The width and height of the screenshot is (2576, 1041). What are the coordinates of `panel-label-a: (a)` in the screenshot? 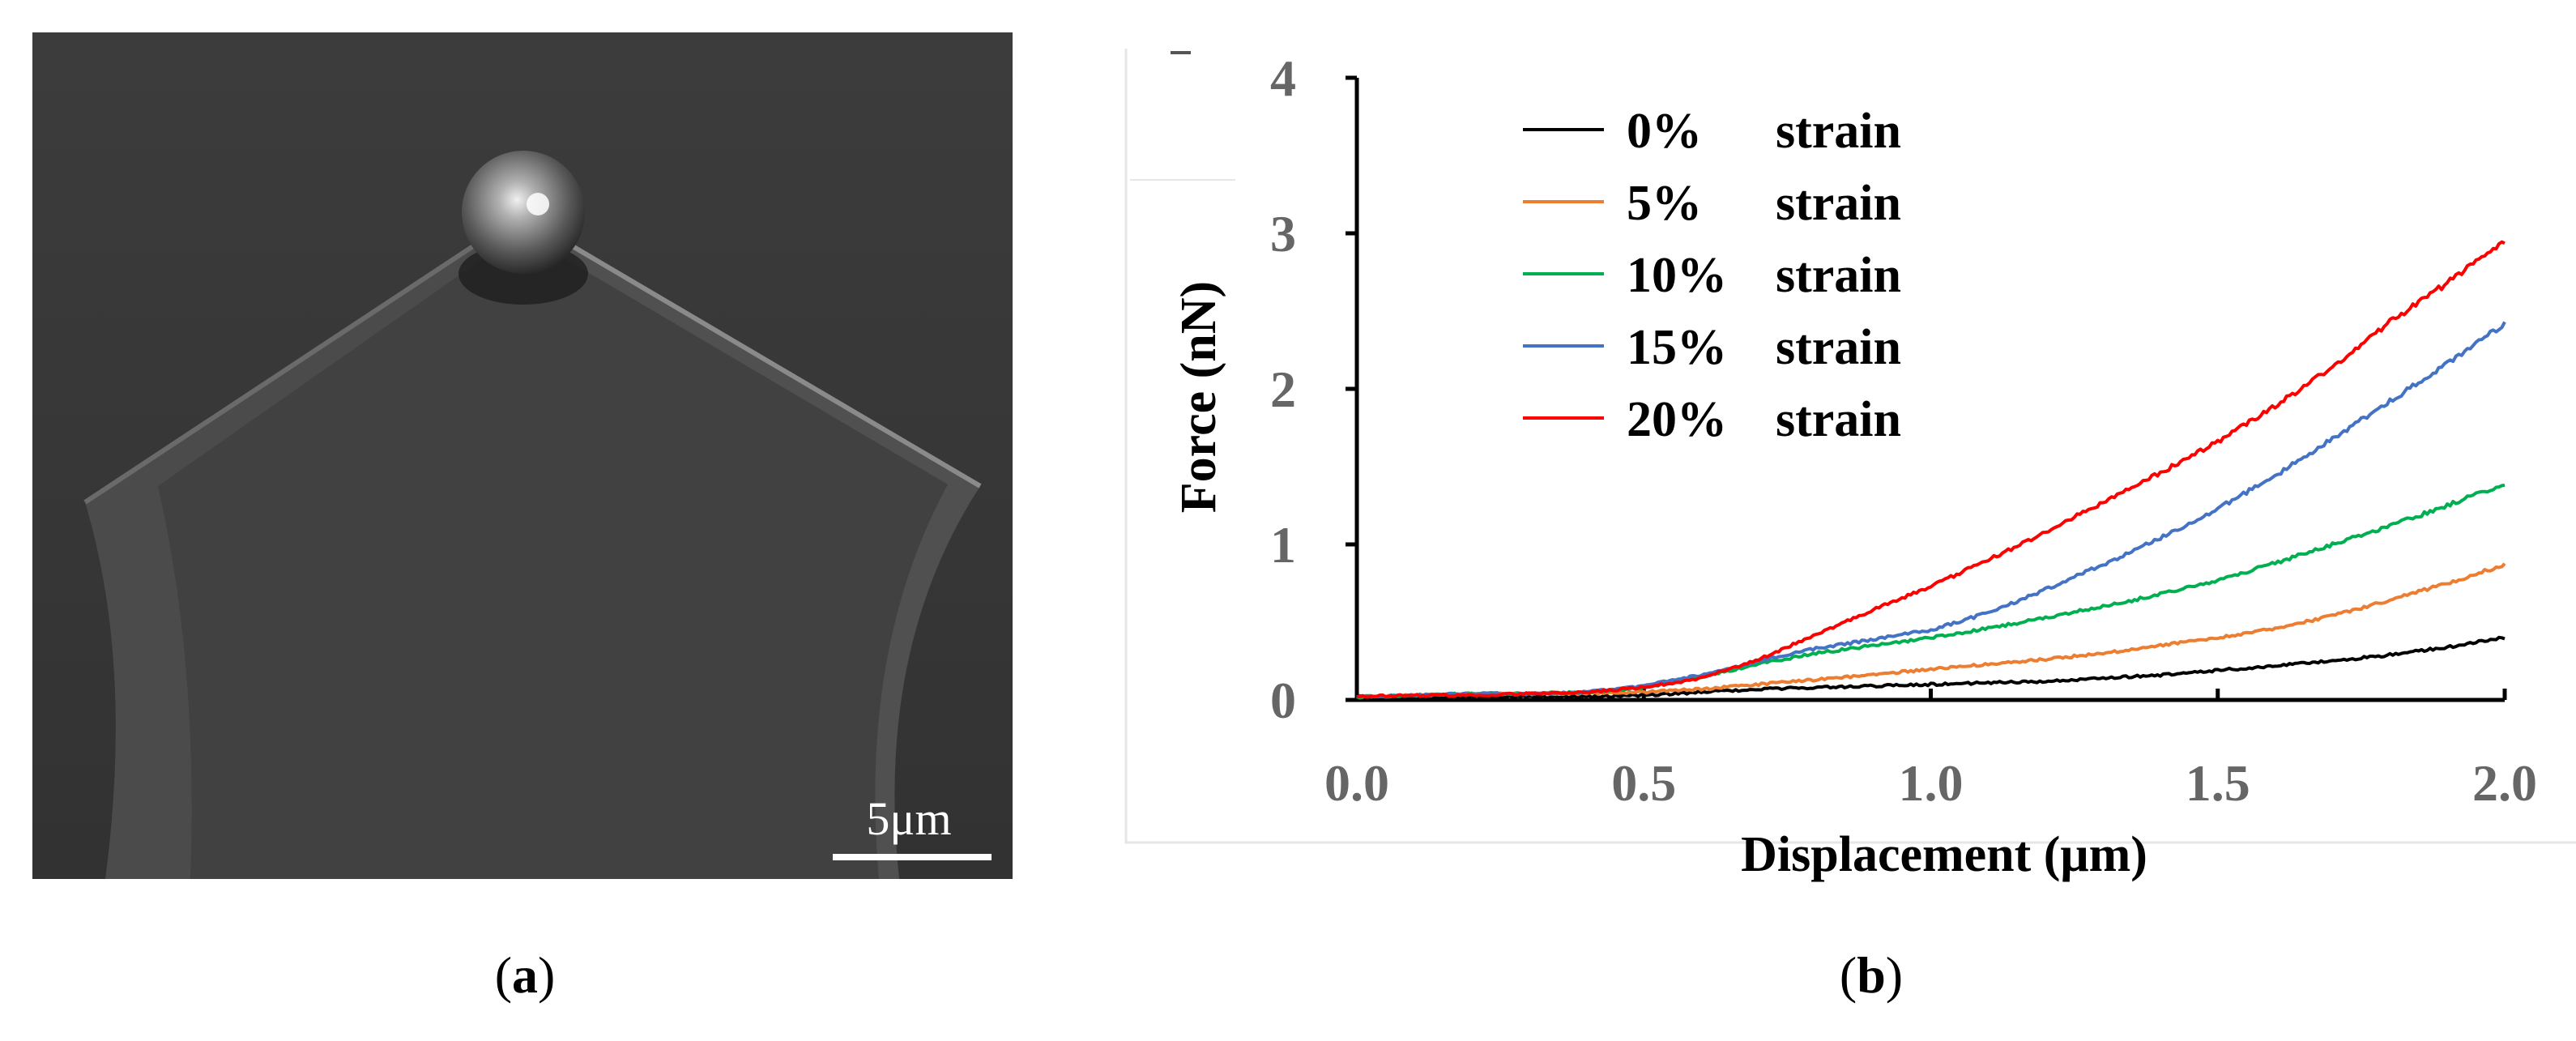 It's located at (525, 975).